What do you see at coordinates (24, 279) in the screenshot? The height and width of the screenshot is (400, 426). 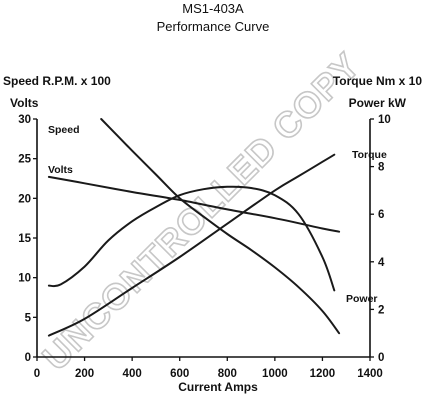 I see `y-left-tick-label: 10` at bounding box center [24, 279].